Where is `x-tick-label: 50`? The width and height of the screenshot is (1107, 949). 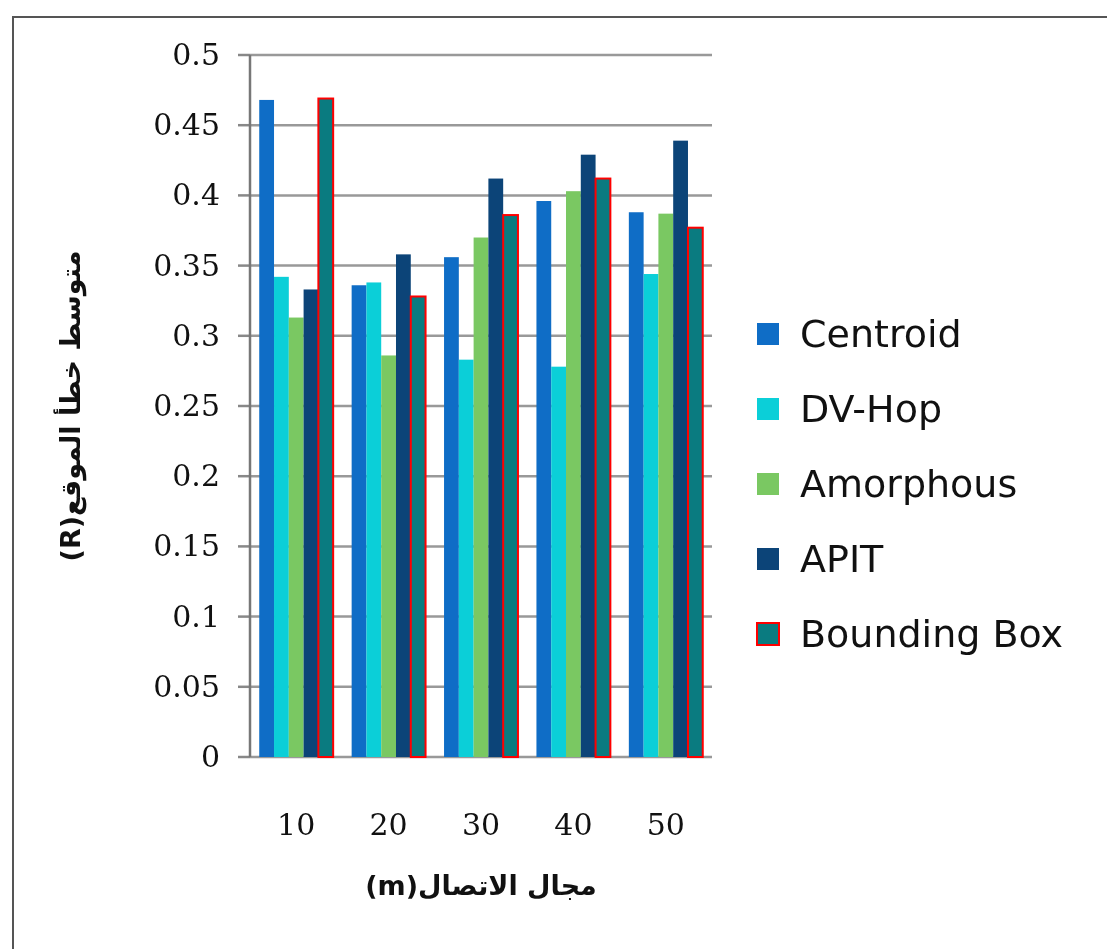 x-tick-label: 50 is located at coordinates (665, 824).